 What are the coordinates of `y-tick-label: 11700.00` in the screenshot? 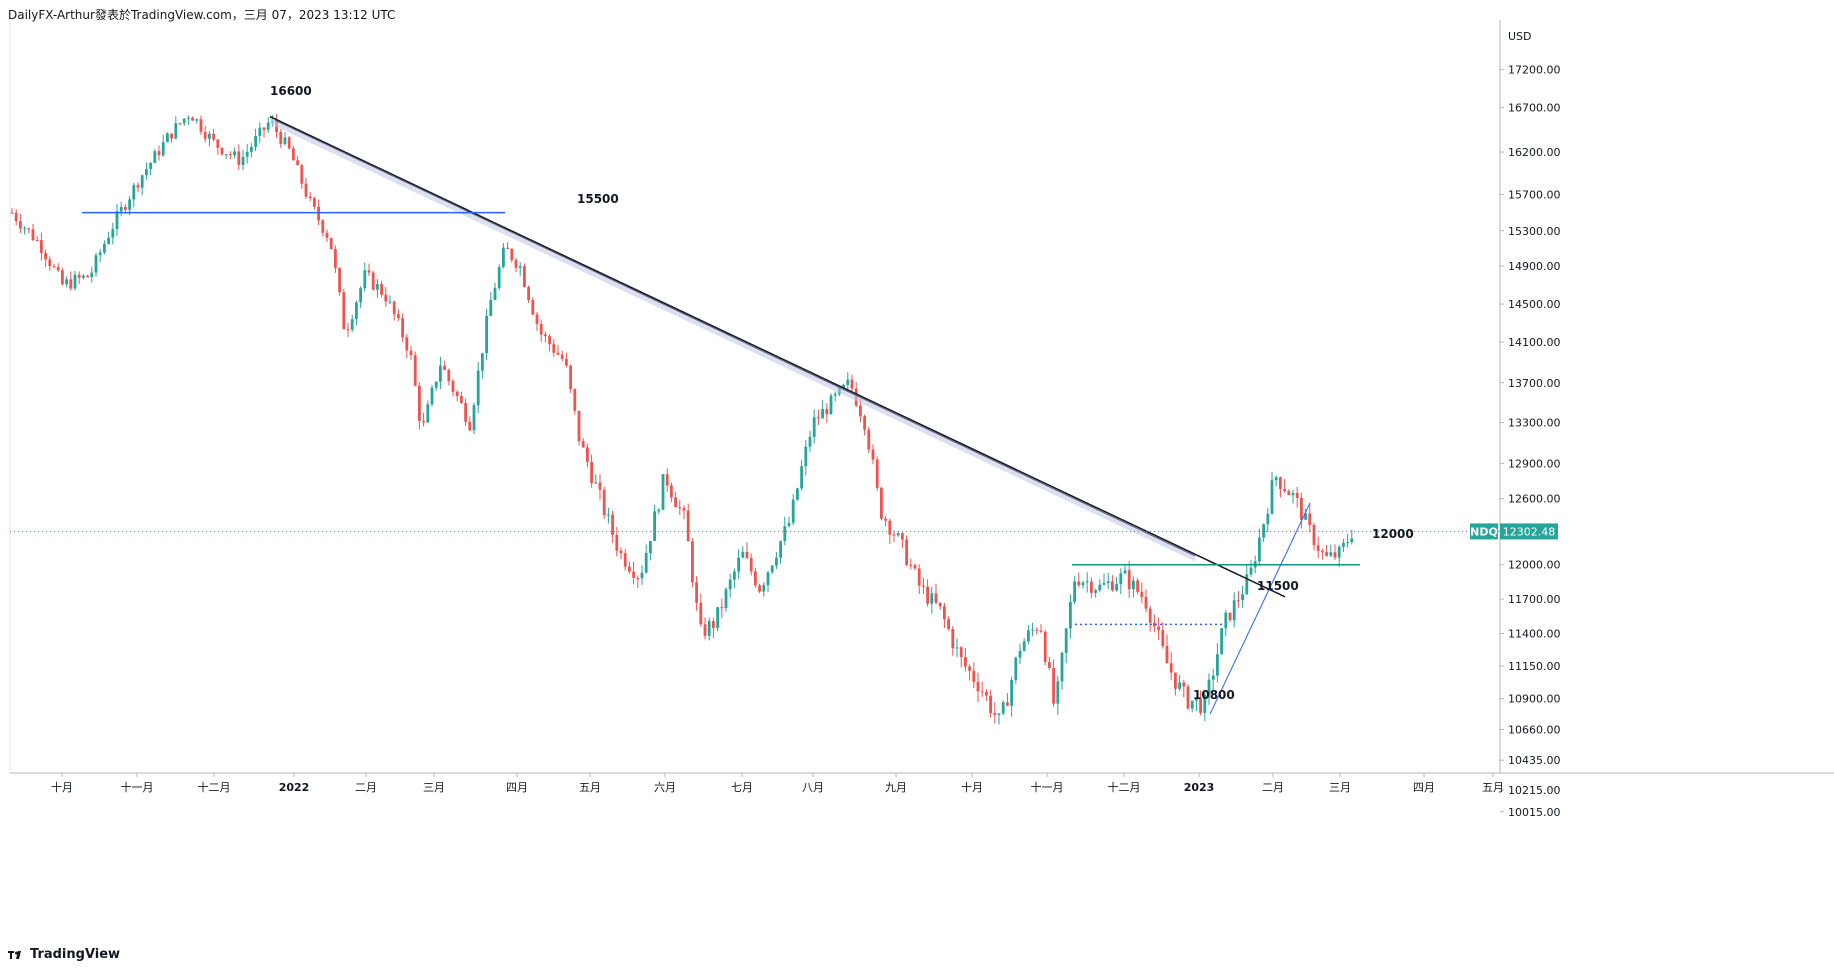 It's located at (1534, 599).